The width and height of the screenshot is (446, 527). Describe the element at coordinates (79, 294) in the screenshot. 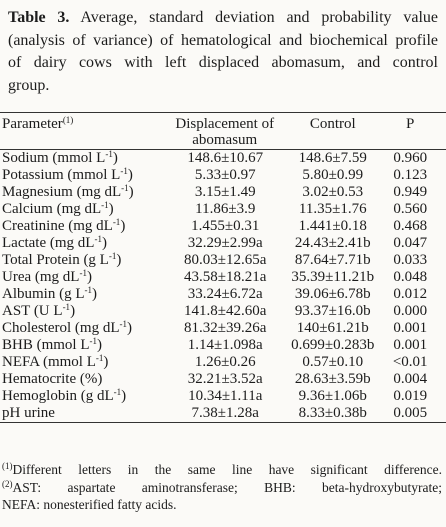

I see `cell-parameter: Albumin (g L-1)` at that location.